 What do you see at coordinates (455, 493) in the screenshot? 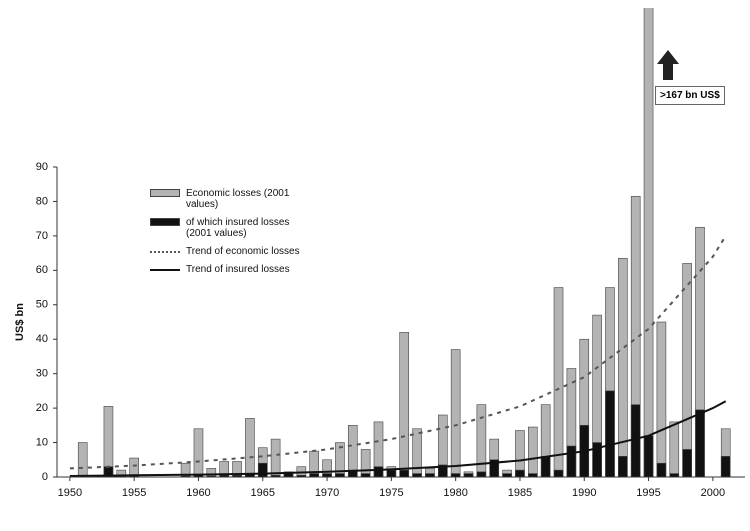
I see `x-tick-label: 1980` at bounding box center [455, 493].